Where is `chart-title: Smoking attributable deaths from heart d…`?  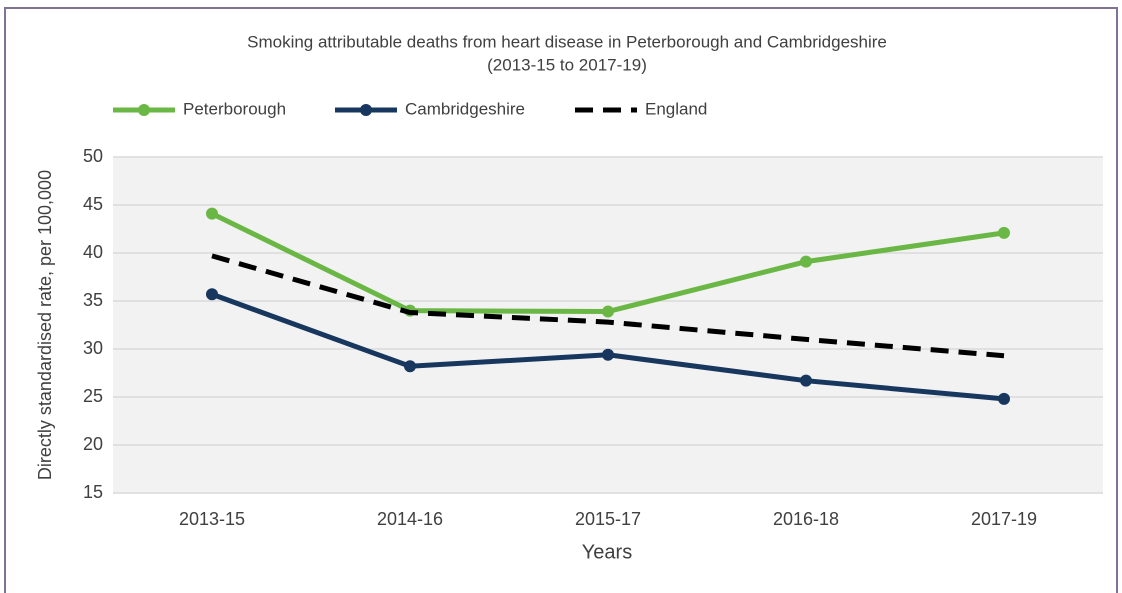
chart-title: Smoking attributable deaths from heart d… is located at coordinates (567, 41).